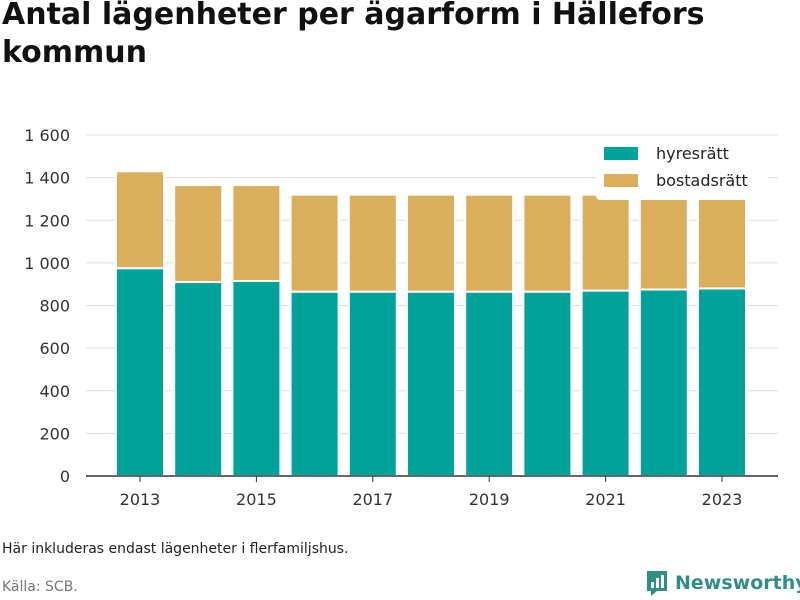 This screenshot has height=600, width=800. I want to click on bar-hyresratt-2019, so click(489, 383).